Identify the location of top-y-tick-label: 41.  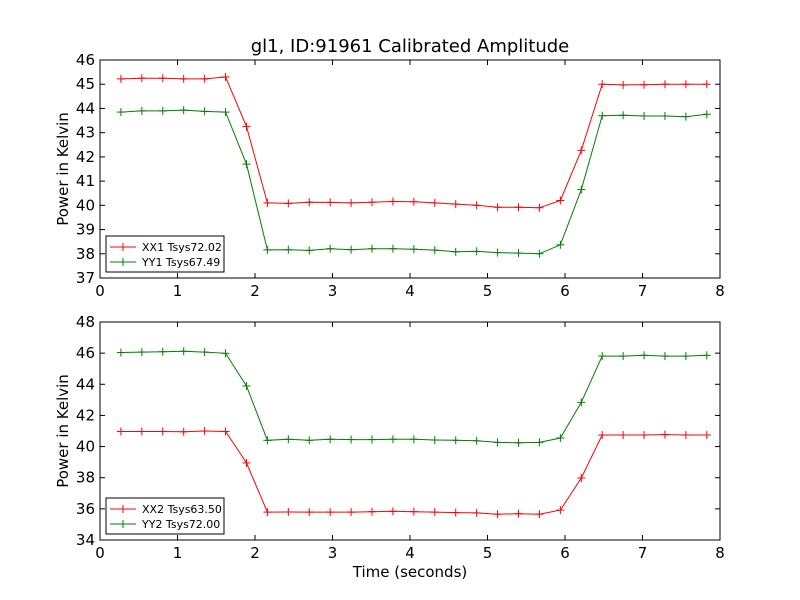
(85, 181).